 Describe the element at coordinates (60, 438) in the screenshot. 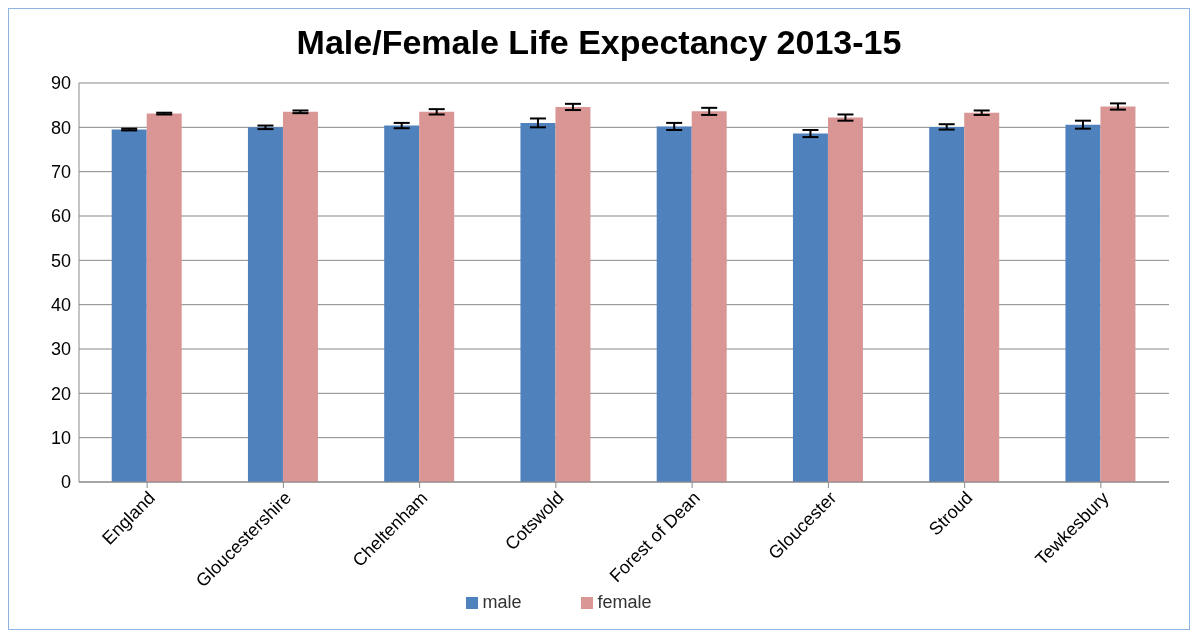

I see `y-tick-label: 10` at that location.